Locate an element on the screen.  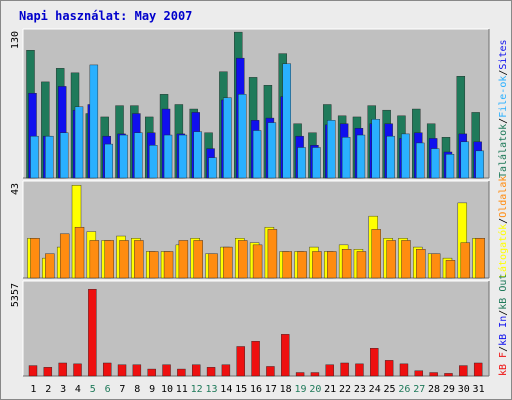
x-tick-label: 13 is located at coordinates (211, 389).